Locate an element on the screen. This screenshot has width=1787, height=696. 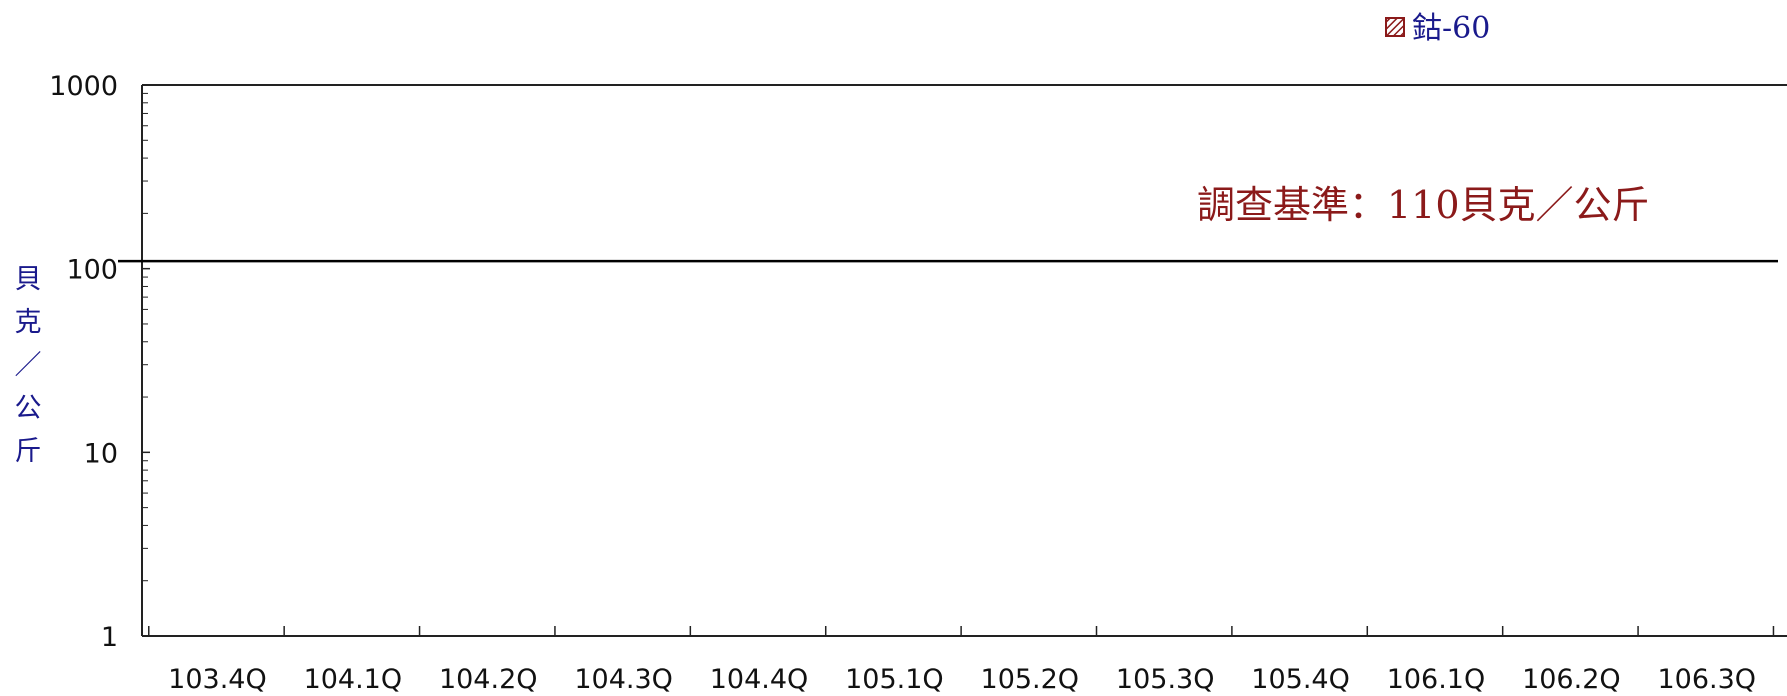
y-axis-label: 貝克 ／ 公斤 is located at coordinates (28, 365).